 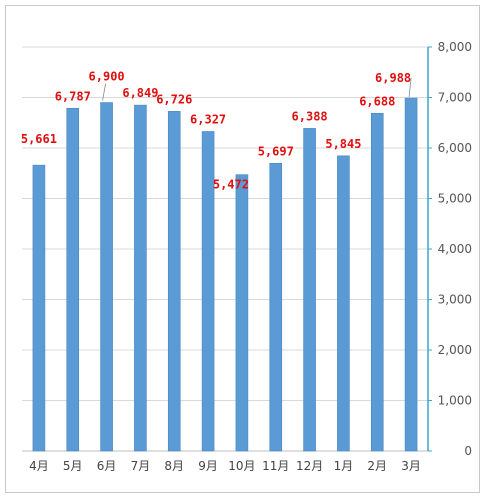 What do you see at coordinates (455, 199) in the screenshot?
I see `y-tick-label: 5,000` at bounding box center [455, 199].